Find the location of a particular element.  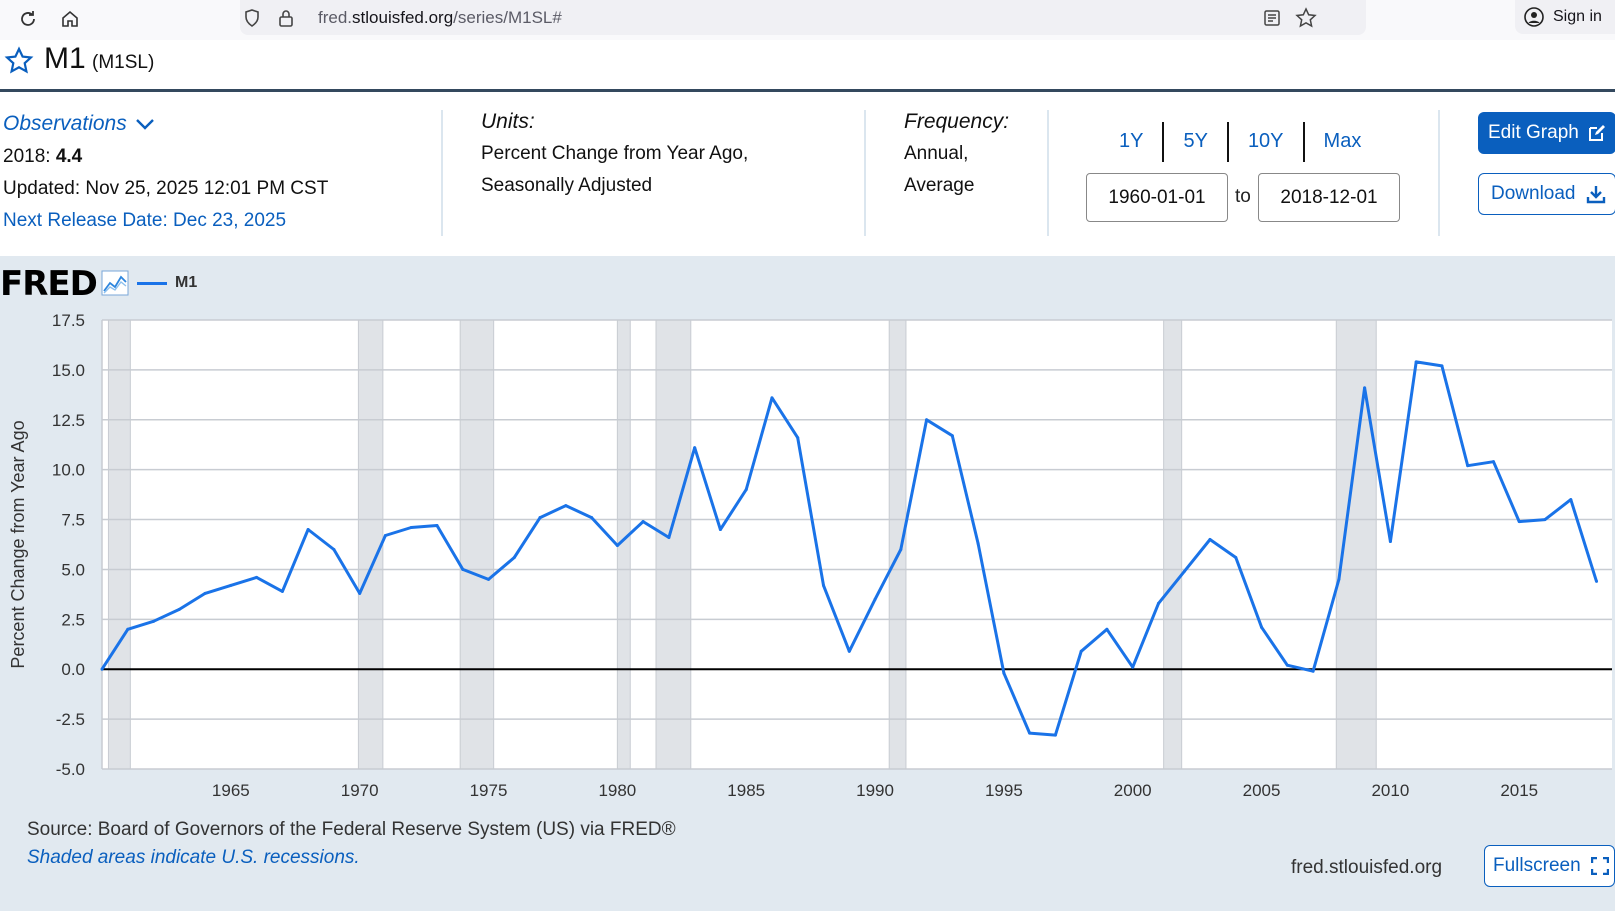

y-tick-label: 15.0 is located at coordinates (68, 370).